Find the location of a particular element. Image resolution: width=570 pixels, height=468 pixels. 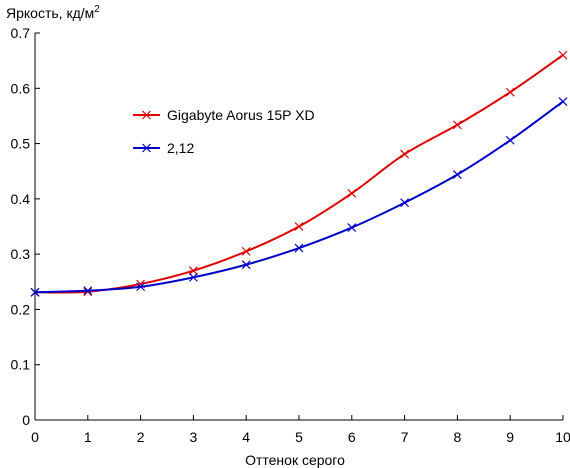

y-axis-label: Яркость, кд/м2 is located at coordinates (53, 12).